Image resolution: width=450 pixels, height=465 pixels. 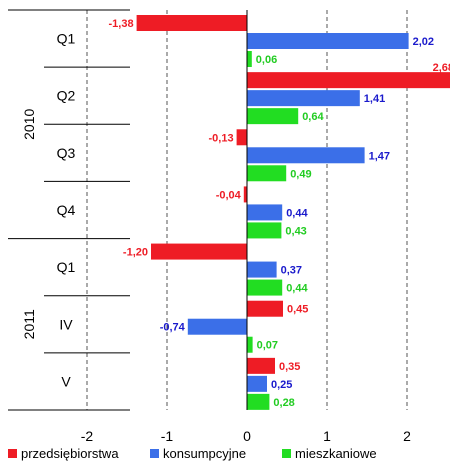 I want to click on legend-label-konsumpcyjne: konsumpcyjne, so click(x=205, y=453).